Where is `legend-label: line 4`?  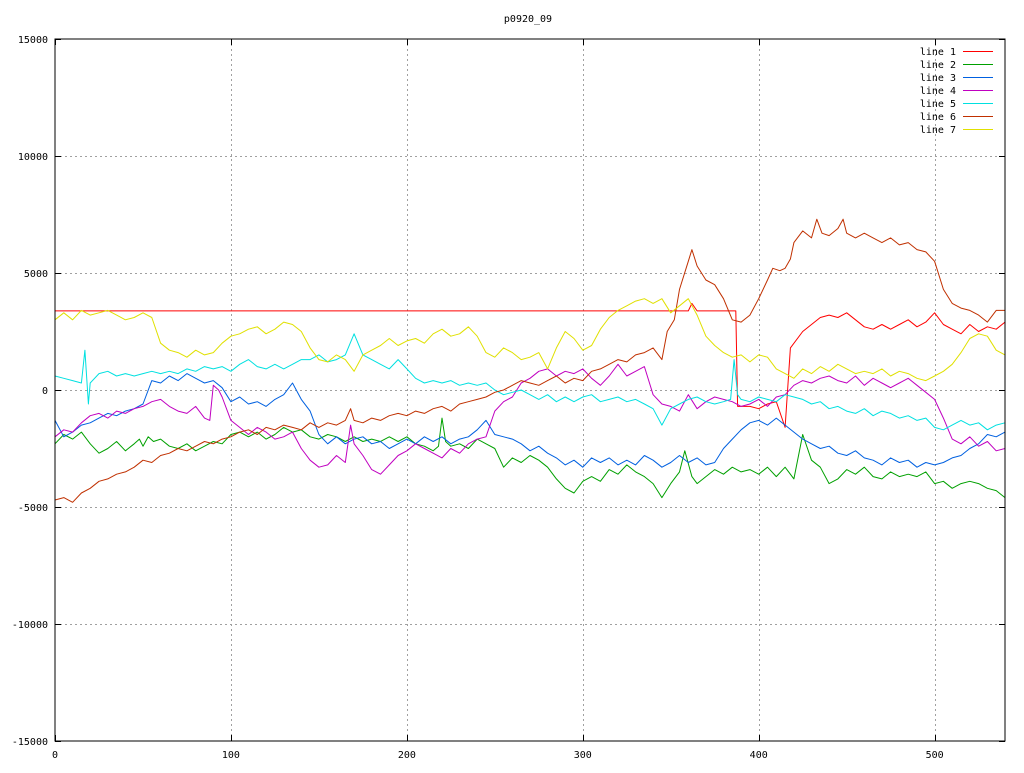
legend-label: line 4 is located at coordinates (938, 91).